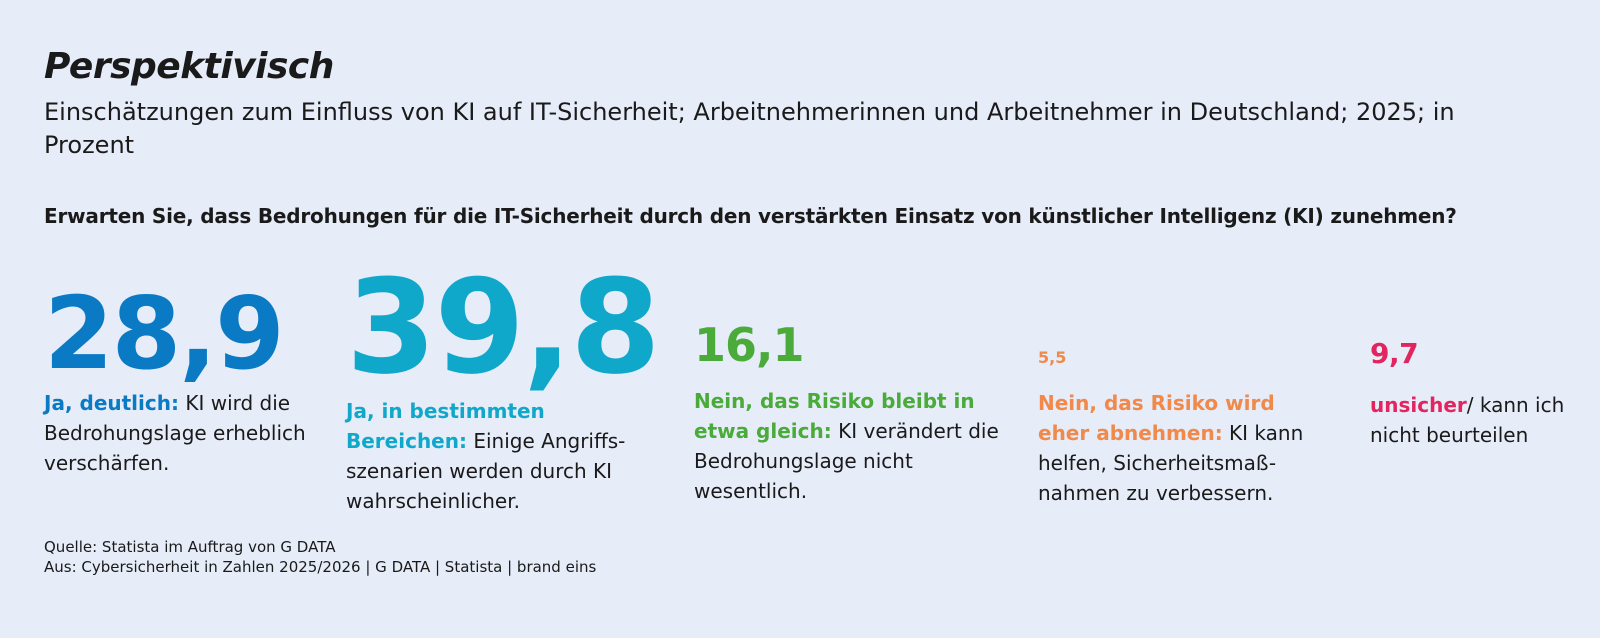  What do you see at coordinates (190, 547) in the screenshot?
I see `source-line: Quelle: Statista im Auftrag von G DATA` at bounding box center [190, 547].